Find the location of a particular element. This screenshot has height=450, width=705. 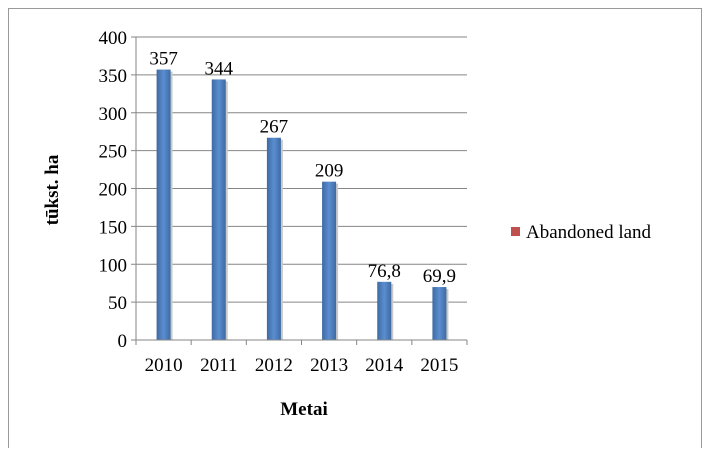

x-tick-label: 2012 is located at coordinates (274, 365).